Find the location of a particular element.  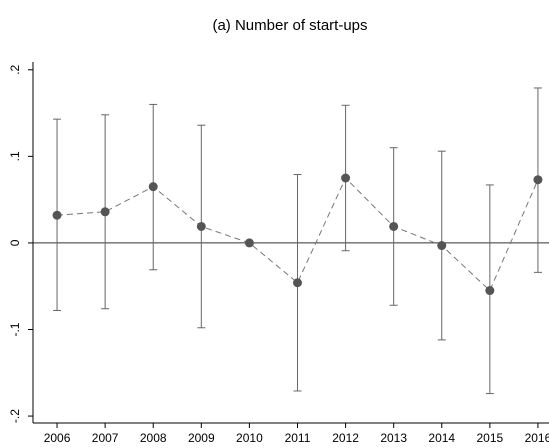

x-tick-label: 2015 is located at coordinates (489, 438).